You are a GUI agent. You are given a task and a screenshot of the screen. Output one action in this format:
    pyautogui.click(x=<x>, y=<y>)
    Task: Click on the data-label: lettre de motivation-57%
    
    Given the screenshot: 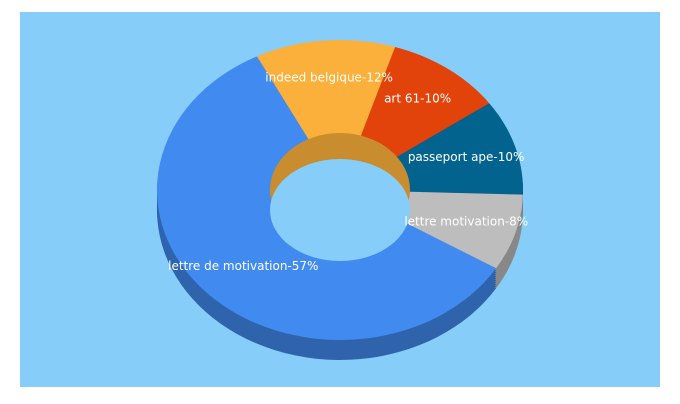 What is the action you would take?
    pyautogui.click(x=243, y=266)
    